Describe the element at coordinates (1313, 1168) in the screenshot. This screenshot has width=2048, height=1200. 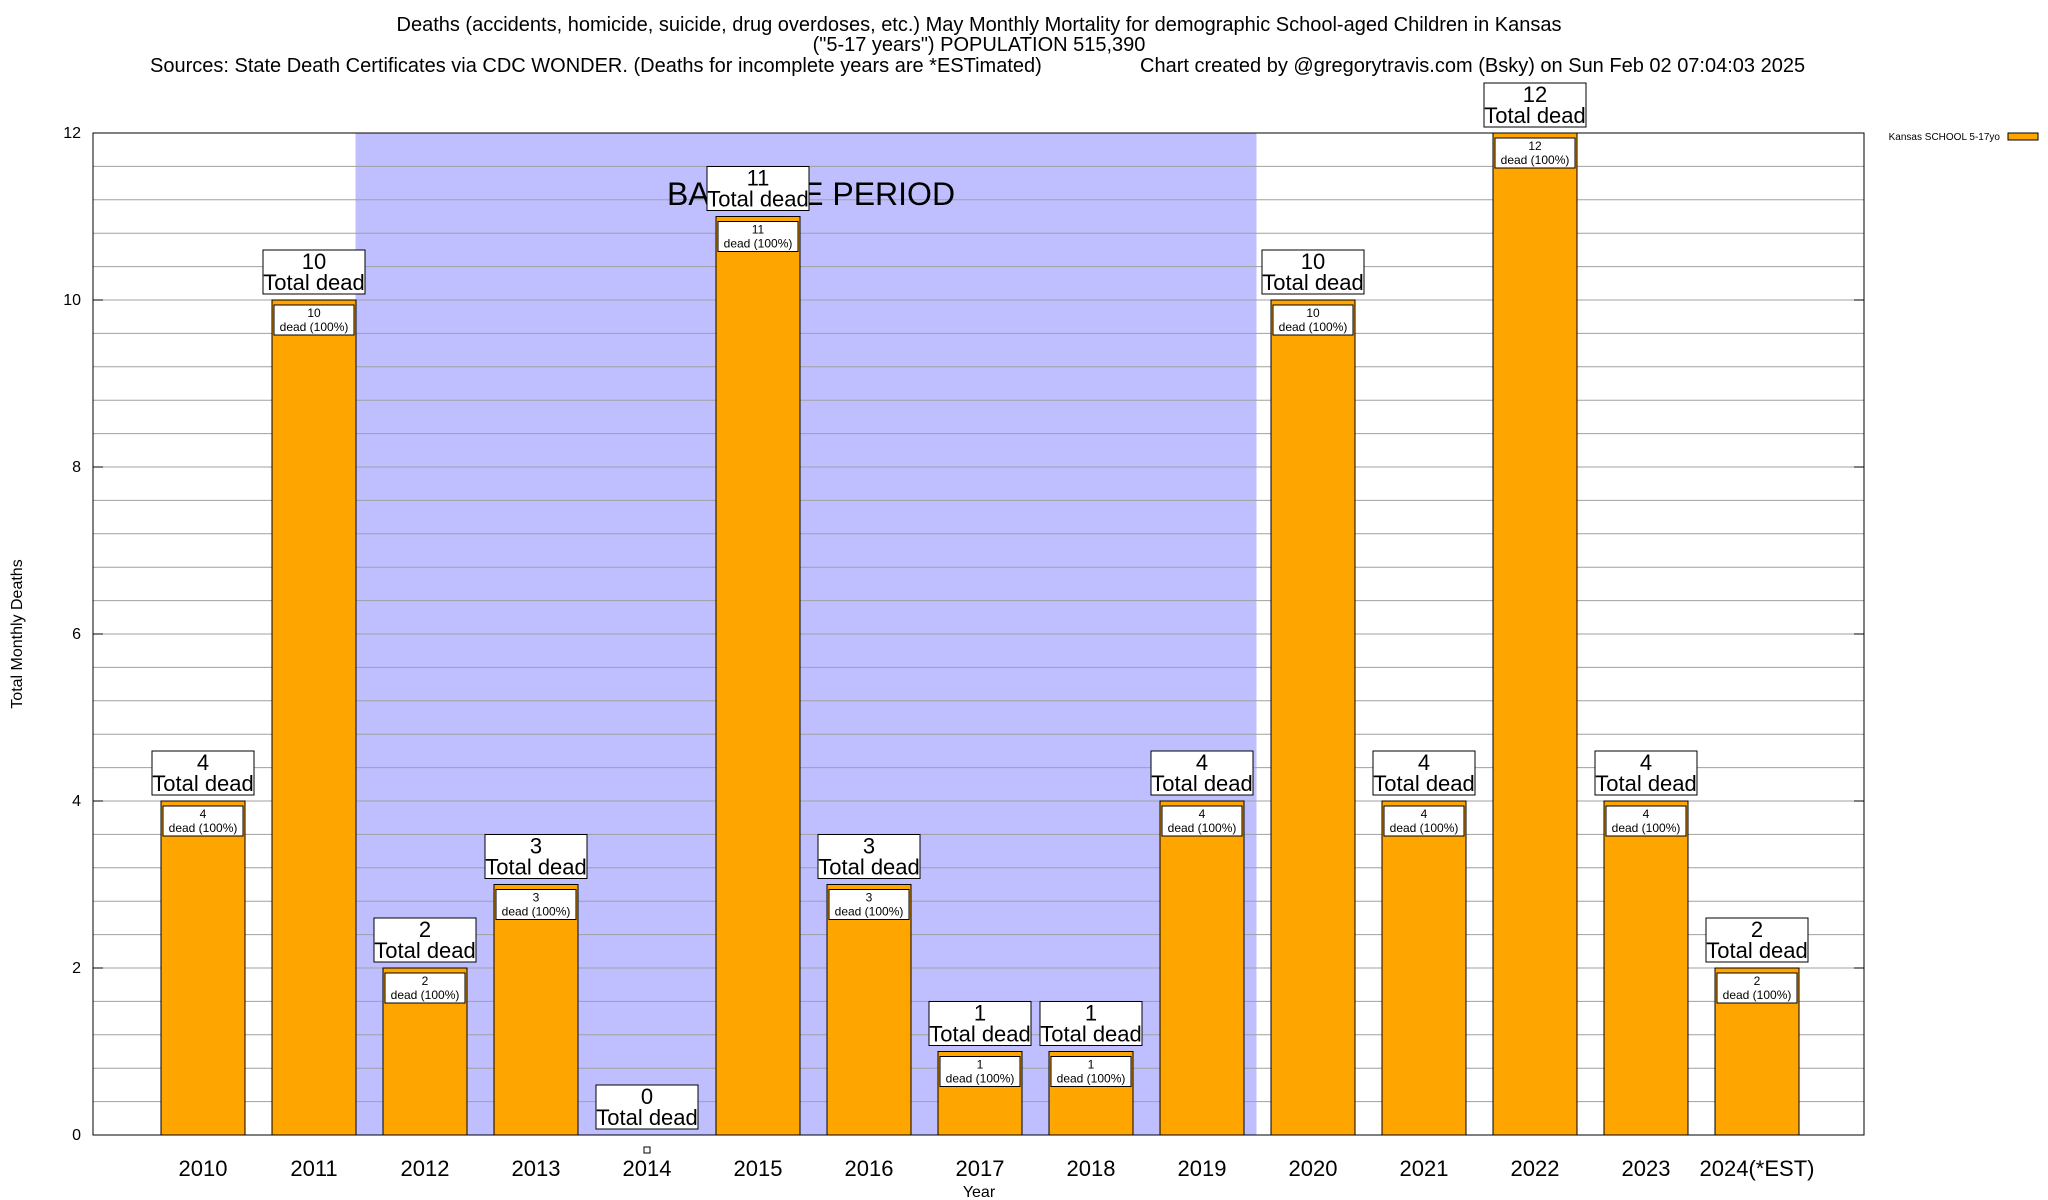
I see `x-tick-label: 2020` at that location.